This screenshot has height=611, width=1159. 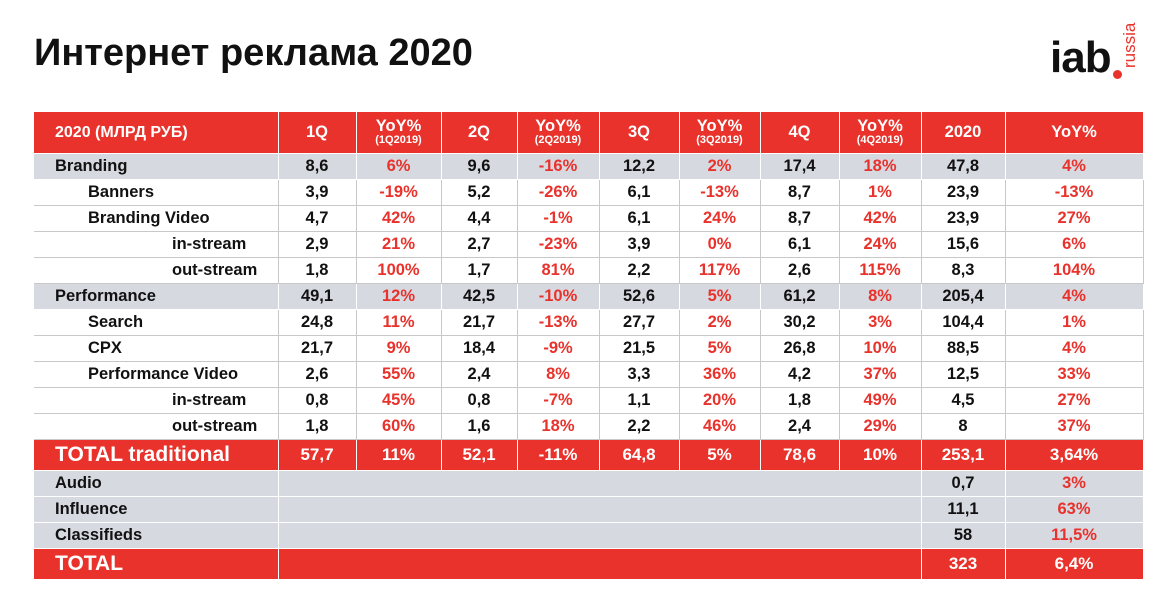 What do you see at coordinates (1129, 45) in the screenshot?
I see `logo-sub-text: russia` at bounding box center [1129, 45].